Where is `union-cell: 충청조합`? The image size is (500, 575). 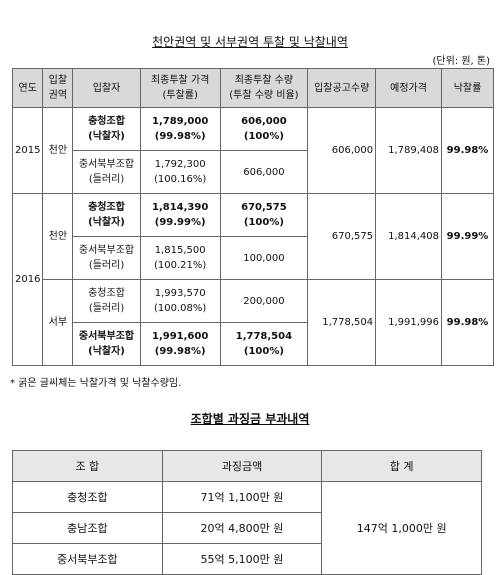
union-cell: 충청조합 is located at coordinates (87, 497).